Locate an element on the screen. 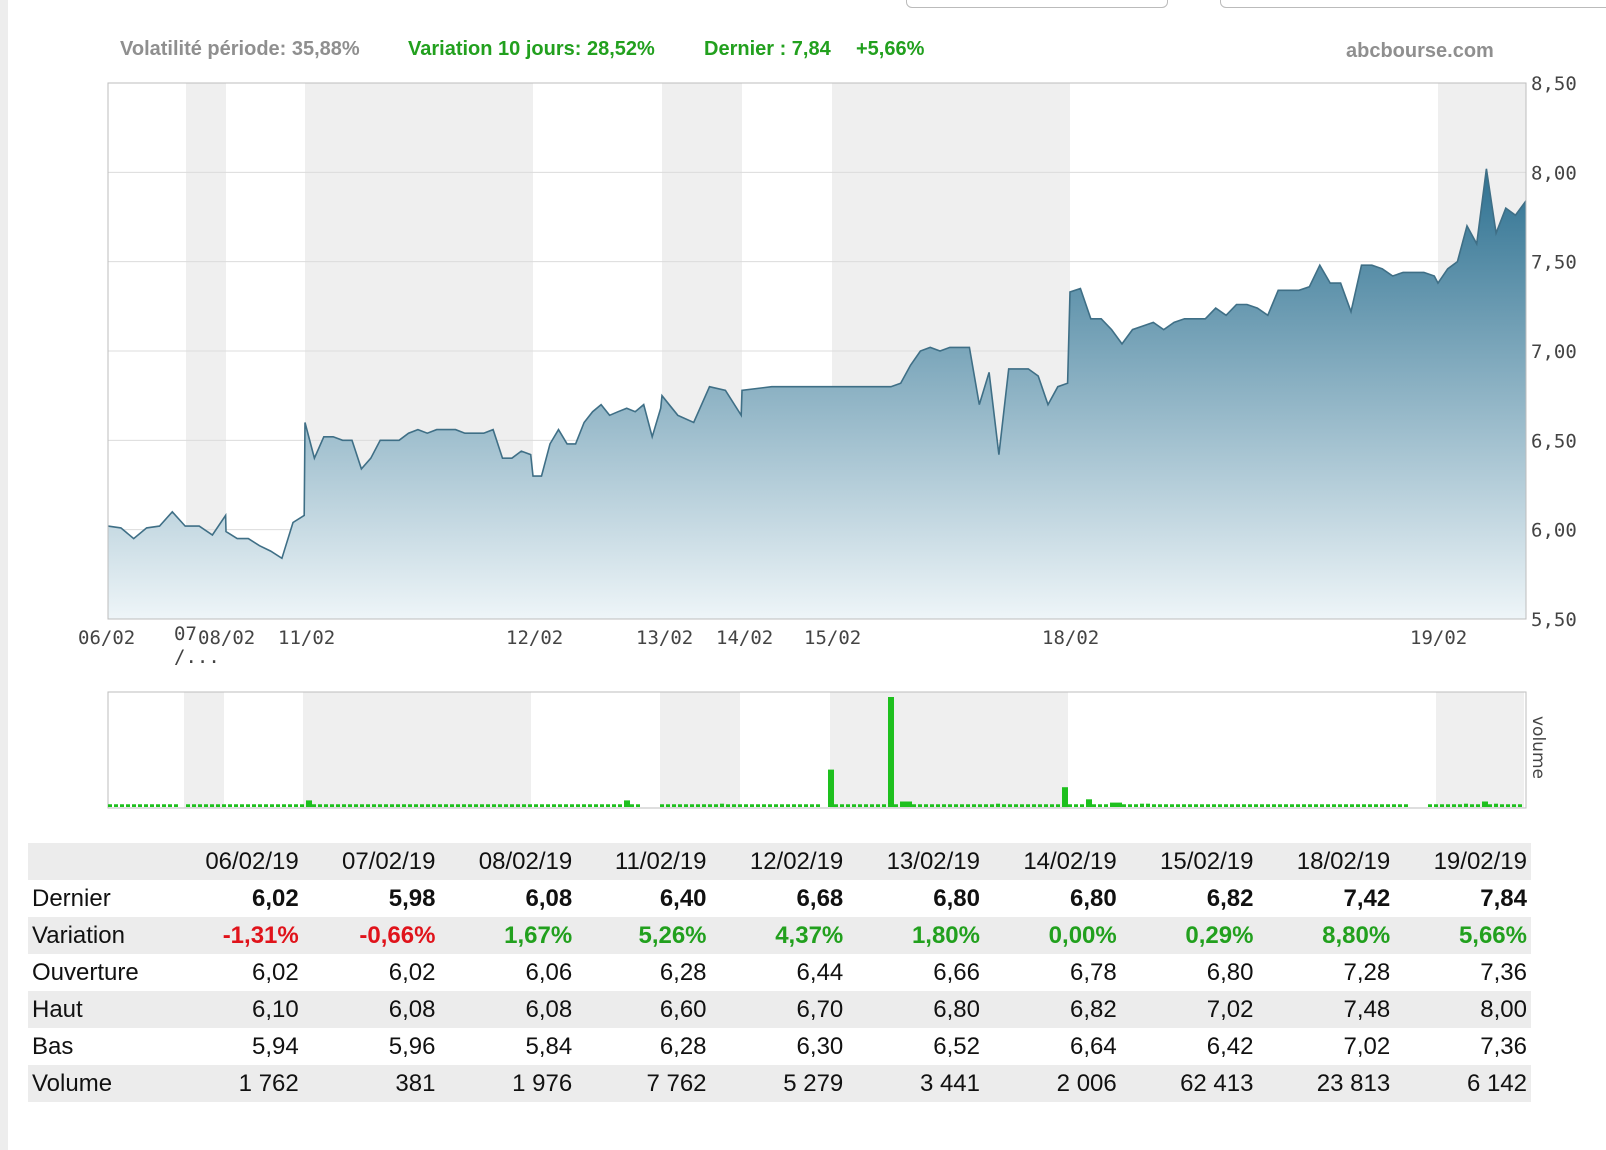 Image resolution: width=1606 pixels, height=1150 pixels. x-tick-label: 13/02 is located at coordinates (664, 638).